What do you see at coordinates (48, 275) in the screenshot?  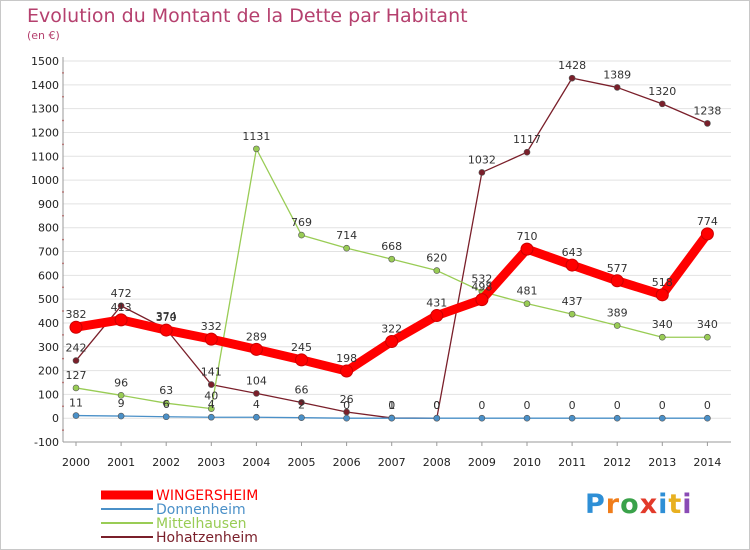 I see `y-tick-label: 600` at bounding box center [48, 275].